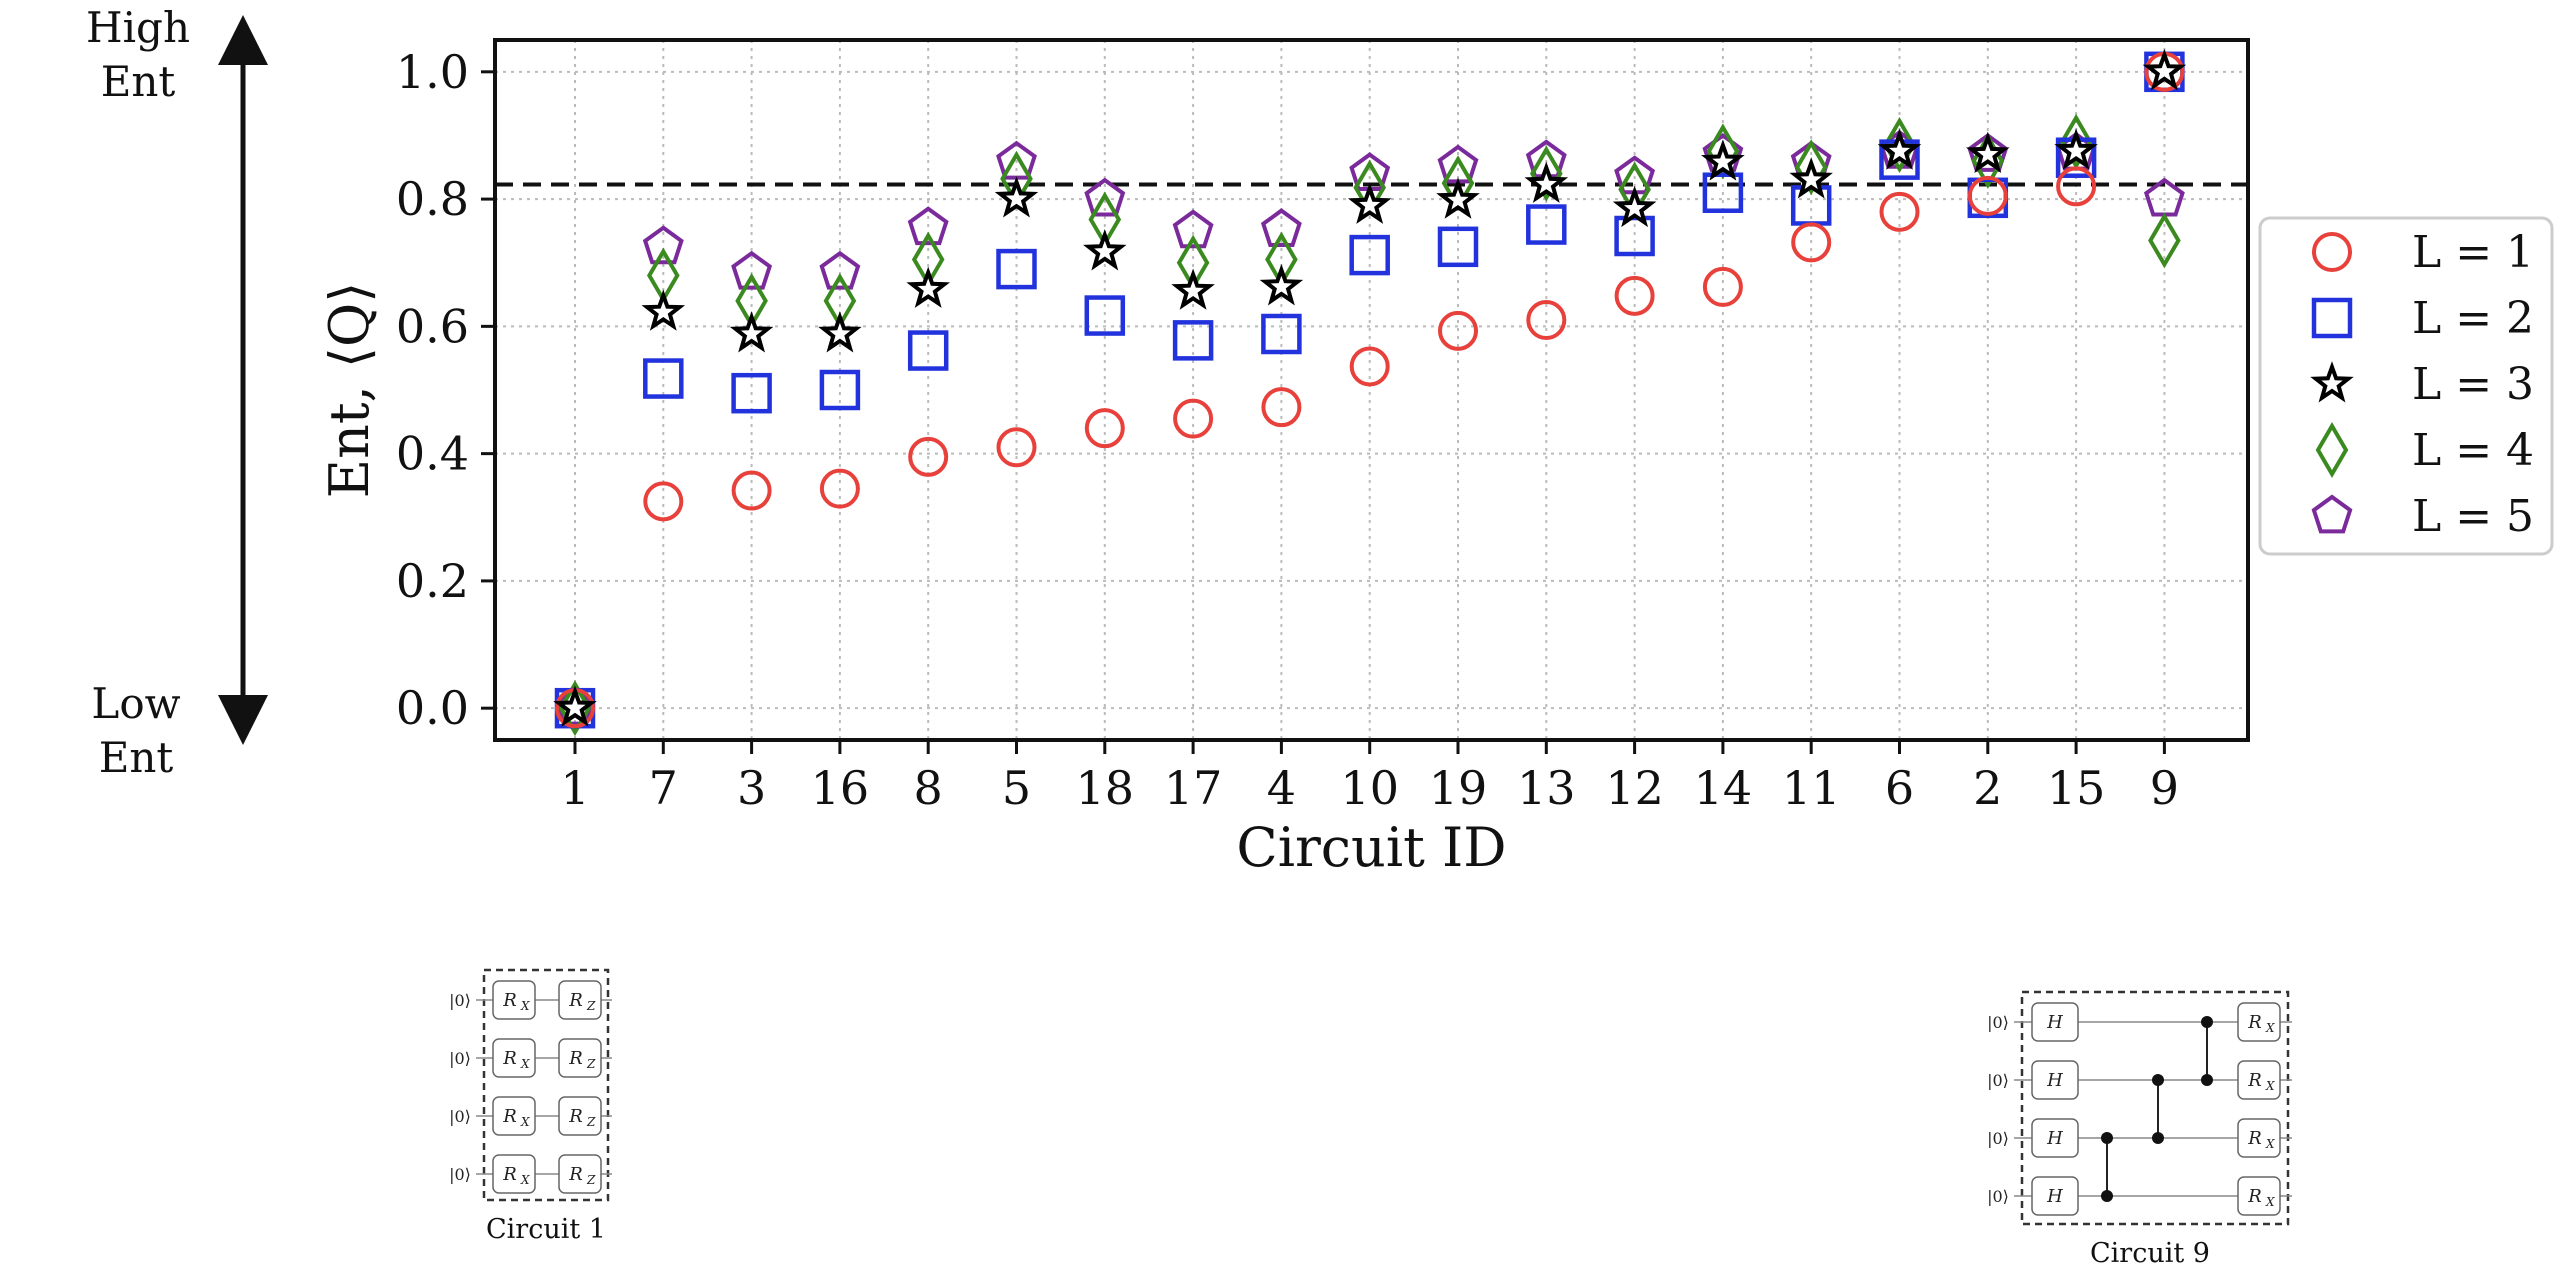 Image resolution: width=2564 pixels, height=1278 pixels. I want to click on x-tick-label: 3, so click(751, 788).